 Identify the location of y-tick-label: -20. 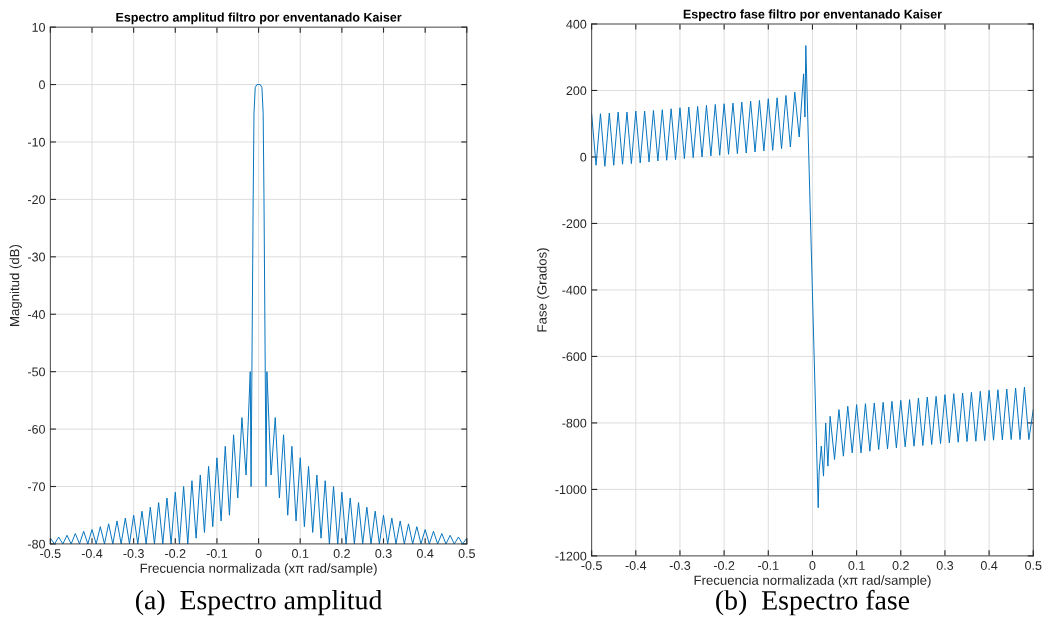
(36, 200).